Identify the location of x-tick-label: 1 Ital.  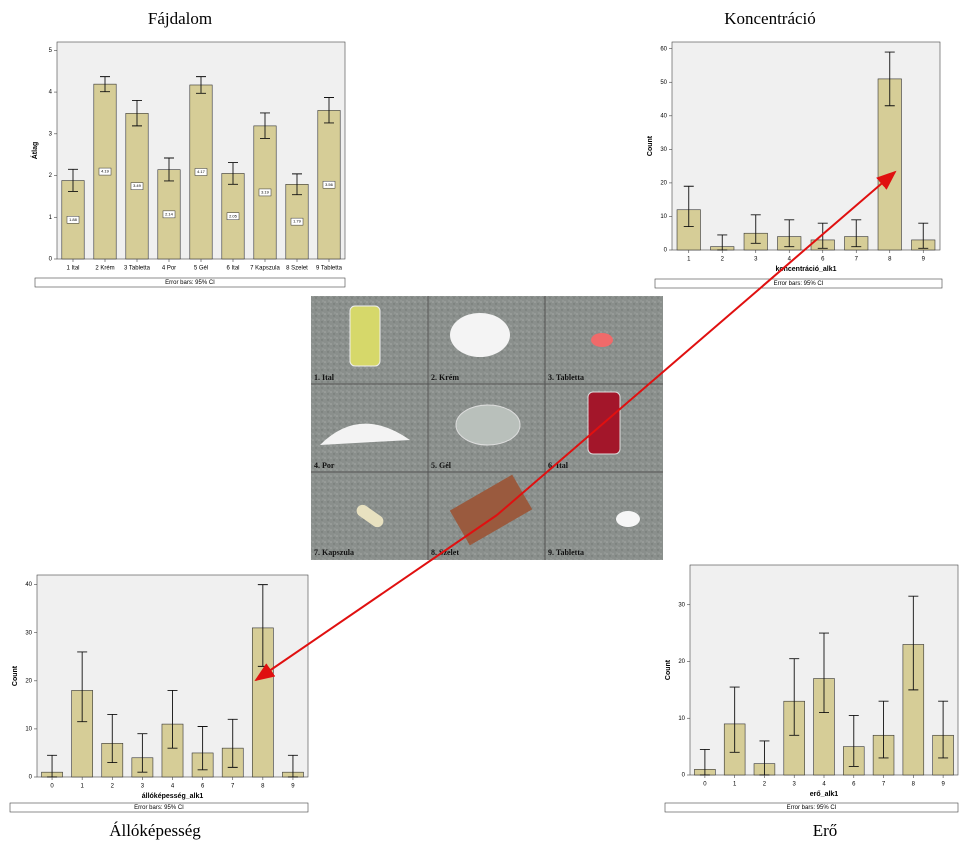
(72, 269).